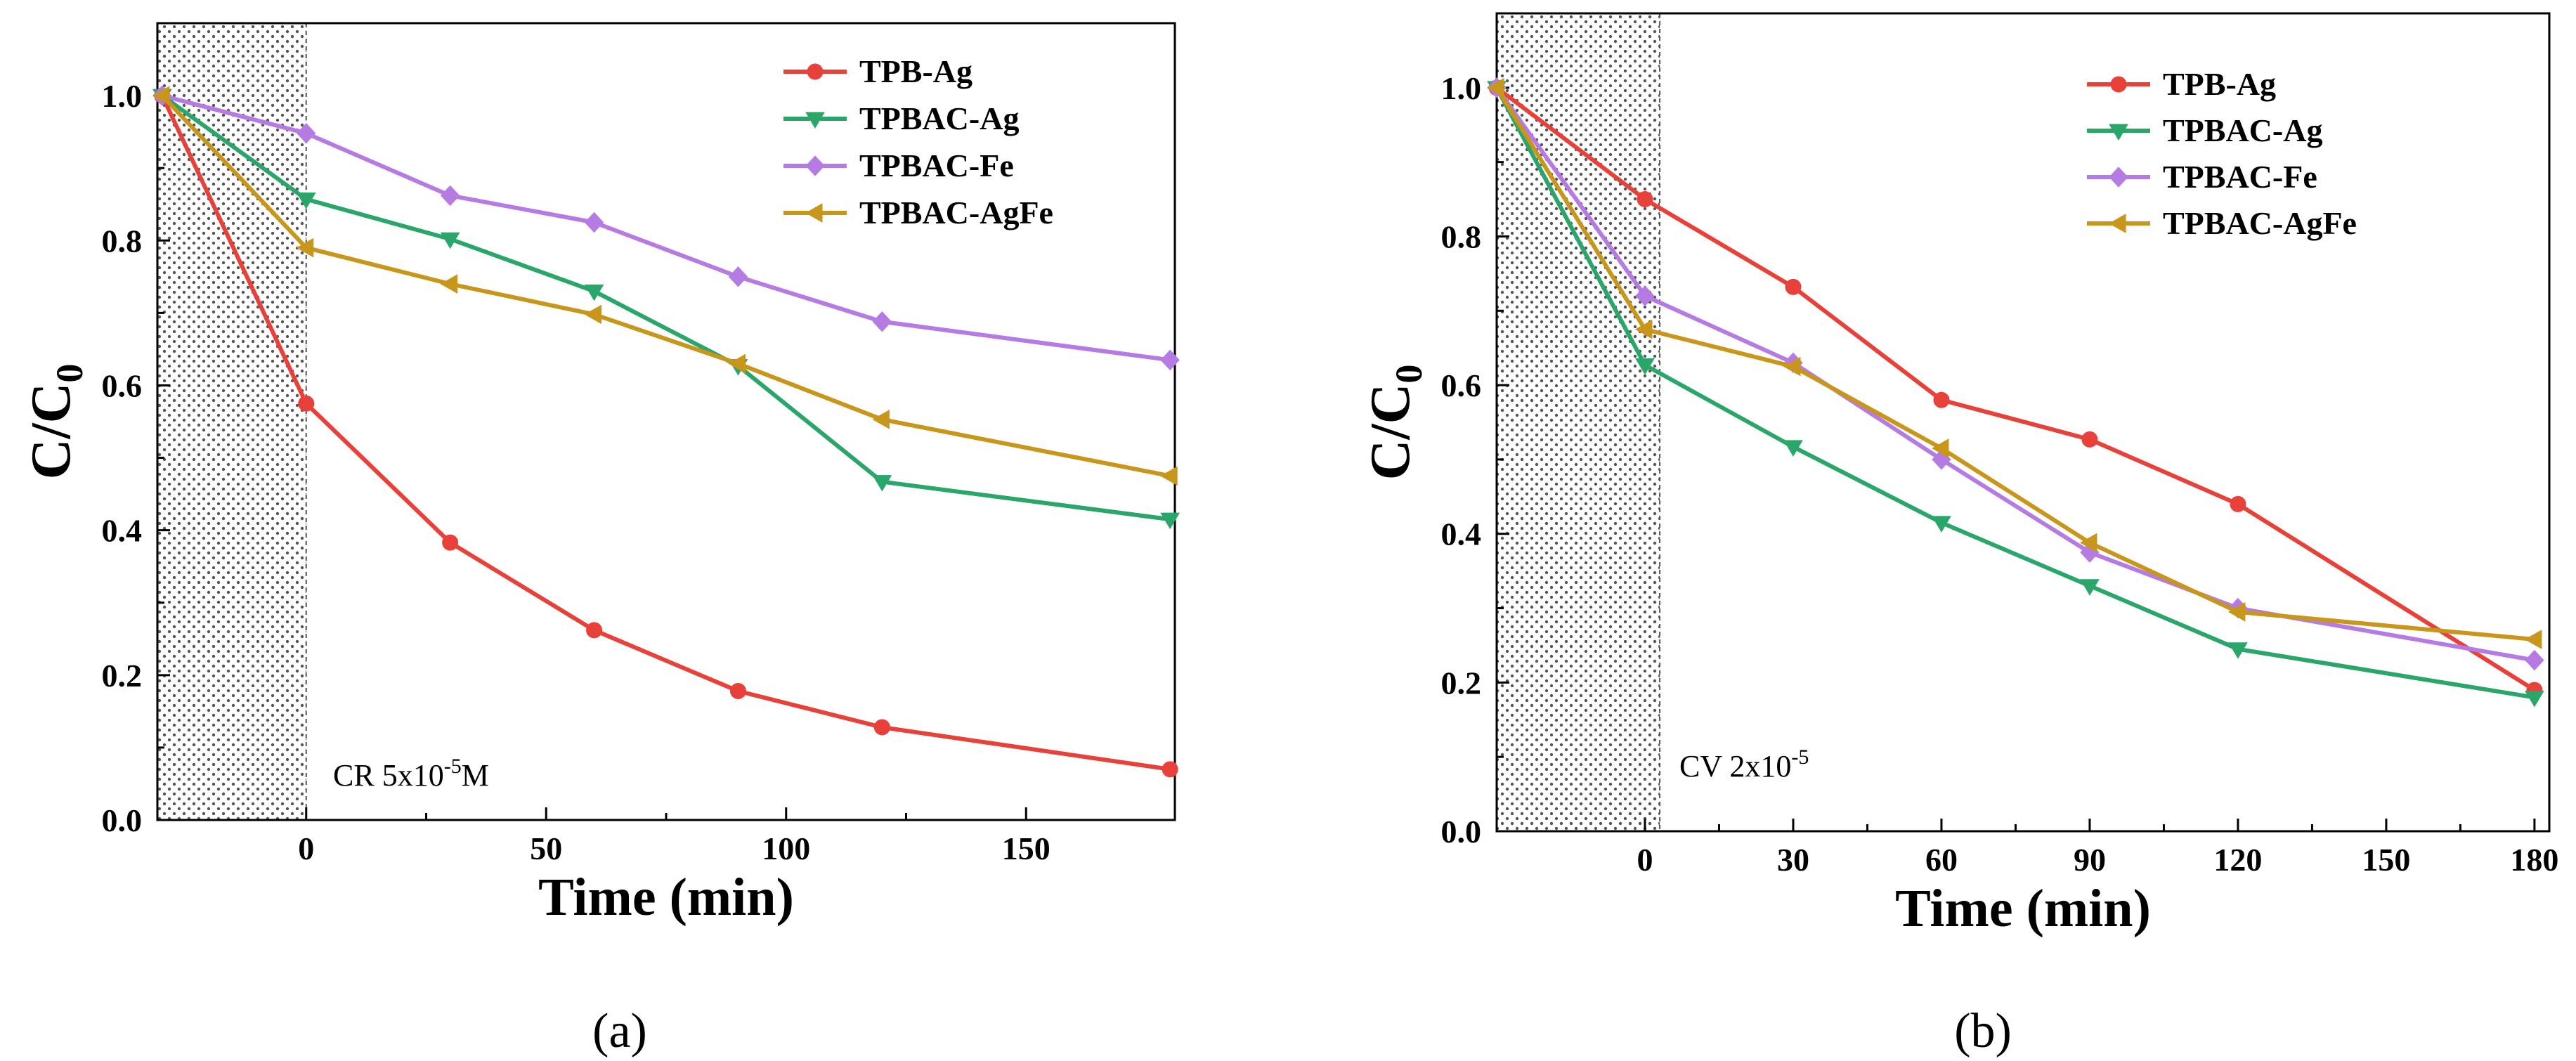  What do you see at coordinates (786, 848) in the screenshot?
I see `x-tick-label: 100` at bounding box center [786, 848].